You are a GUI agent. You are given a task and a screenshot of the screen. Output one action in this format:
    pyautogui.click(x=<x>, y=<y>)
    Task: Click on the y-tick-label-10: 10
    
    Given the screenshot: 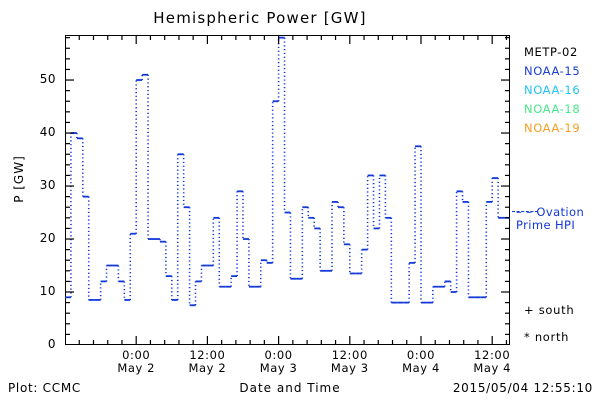 What is the action you would take?
    pyautogui.click(x=47, y=291)
    